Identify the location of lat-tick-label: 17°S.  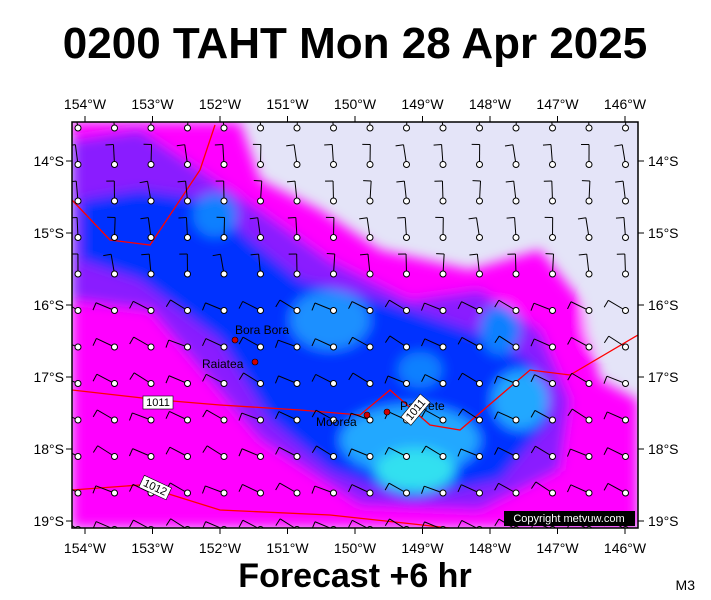
(663, 377).